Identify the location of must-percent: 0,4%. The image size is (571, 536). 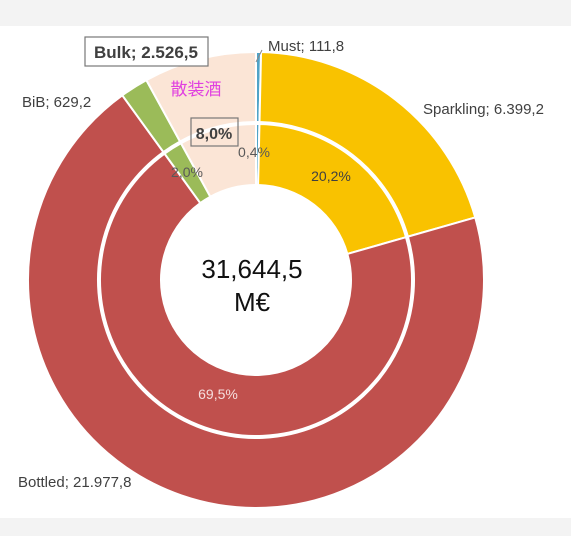
(254, 152).